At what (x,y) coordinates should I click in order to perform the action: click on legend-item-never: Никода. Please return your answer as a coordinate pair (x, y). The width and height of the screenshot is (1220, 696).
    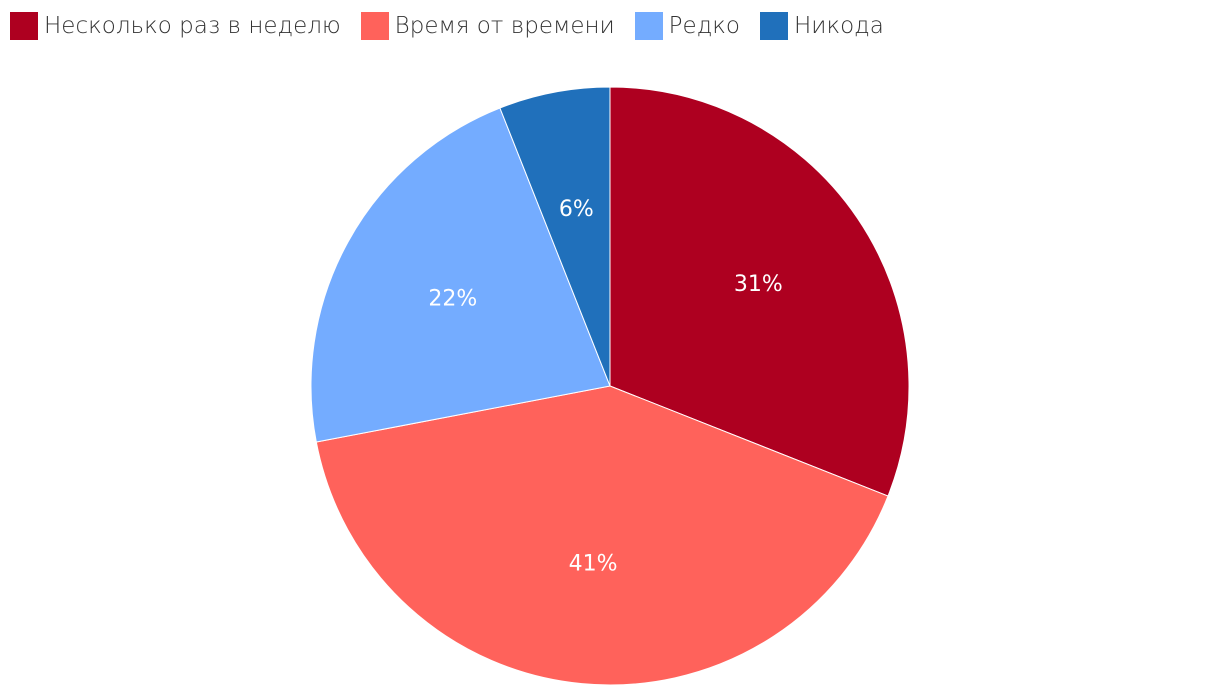
    Looking at the image, I should click on (822, 26).